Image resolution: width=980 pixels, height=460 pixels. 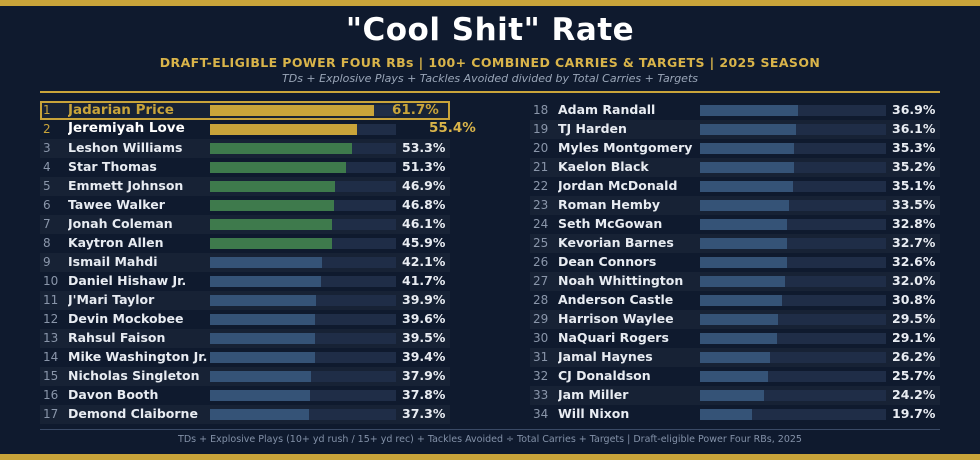 I want to click on player-name: Davon Booth, so click(x=113, y=394).